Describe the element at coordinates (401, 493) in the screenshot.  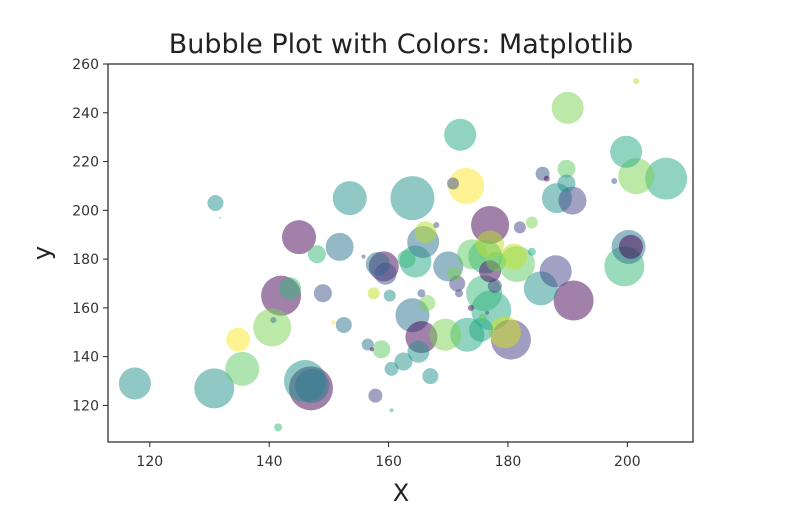
I see `x-axis-label: X` at that location.